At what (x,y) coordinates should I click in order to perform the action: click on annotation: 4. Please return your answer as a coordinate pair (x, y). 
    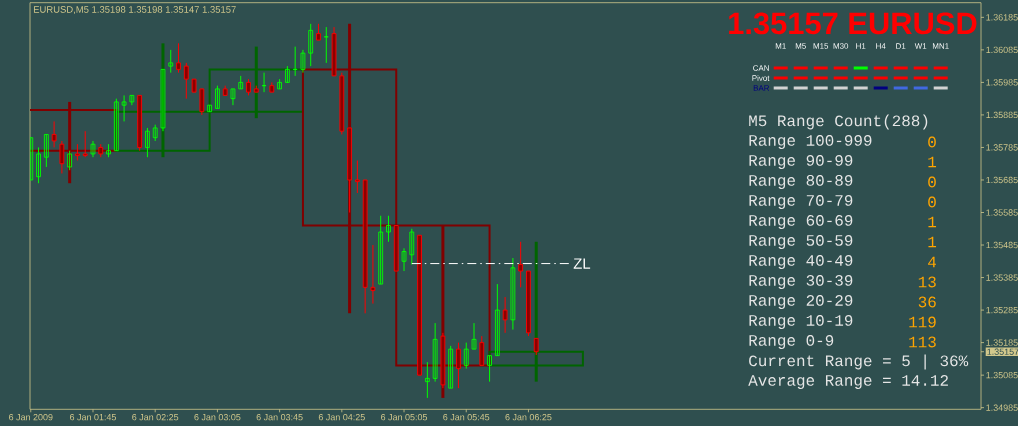
    Looking at the image, I should click on (932, 262).